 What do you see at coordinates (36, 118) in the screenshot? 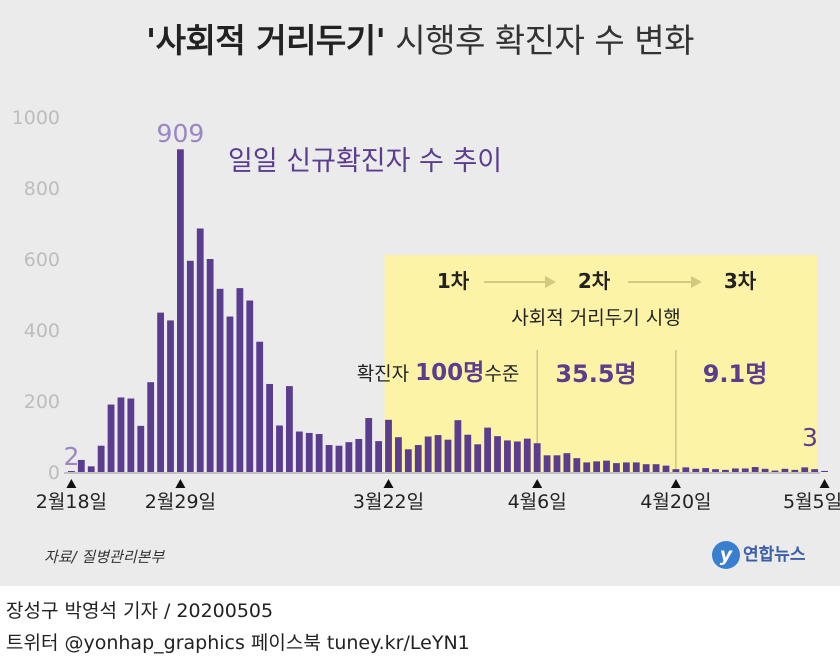
I see `y-tick-label: 1000` at bounding box center [36, 118].